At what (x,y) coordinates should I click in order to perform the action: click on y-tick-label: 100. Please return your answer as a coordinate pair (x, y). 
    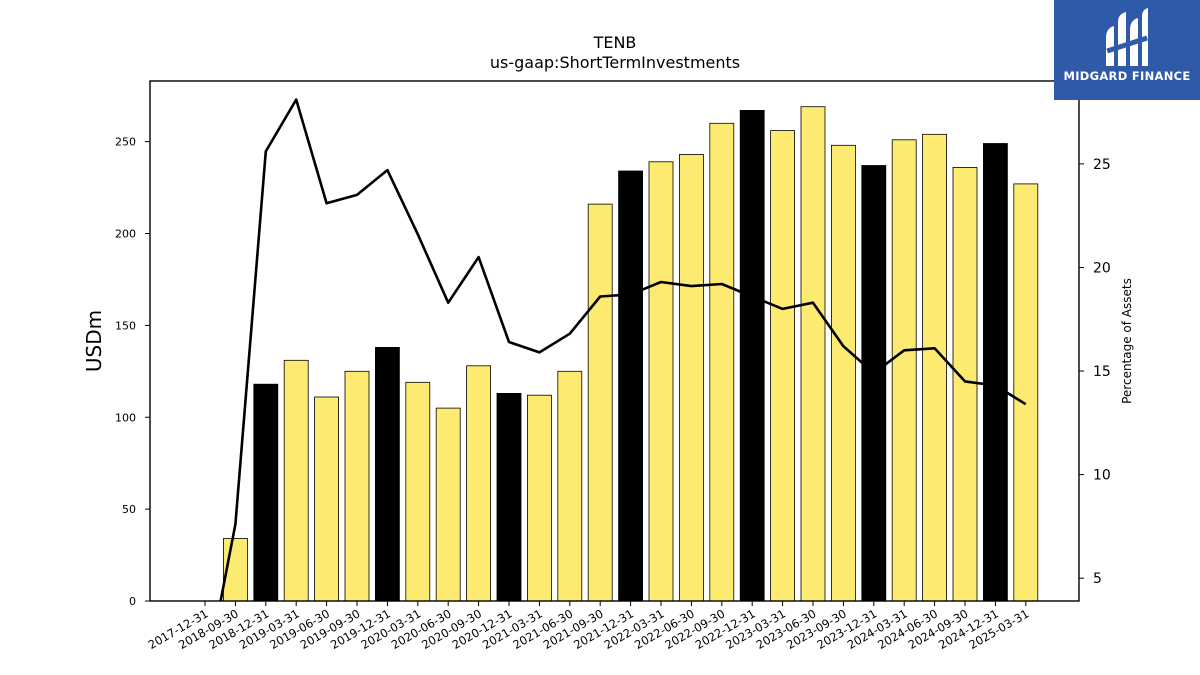
    Looking at the image, I should click on (125, 417).